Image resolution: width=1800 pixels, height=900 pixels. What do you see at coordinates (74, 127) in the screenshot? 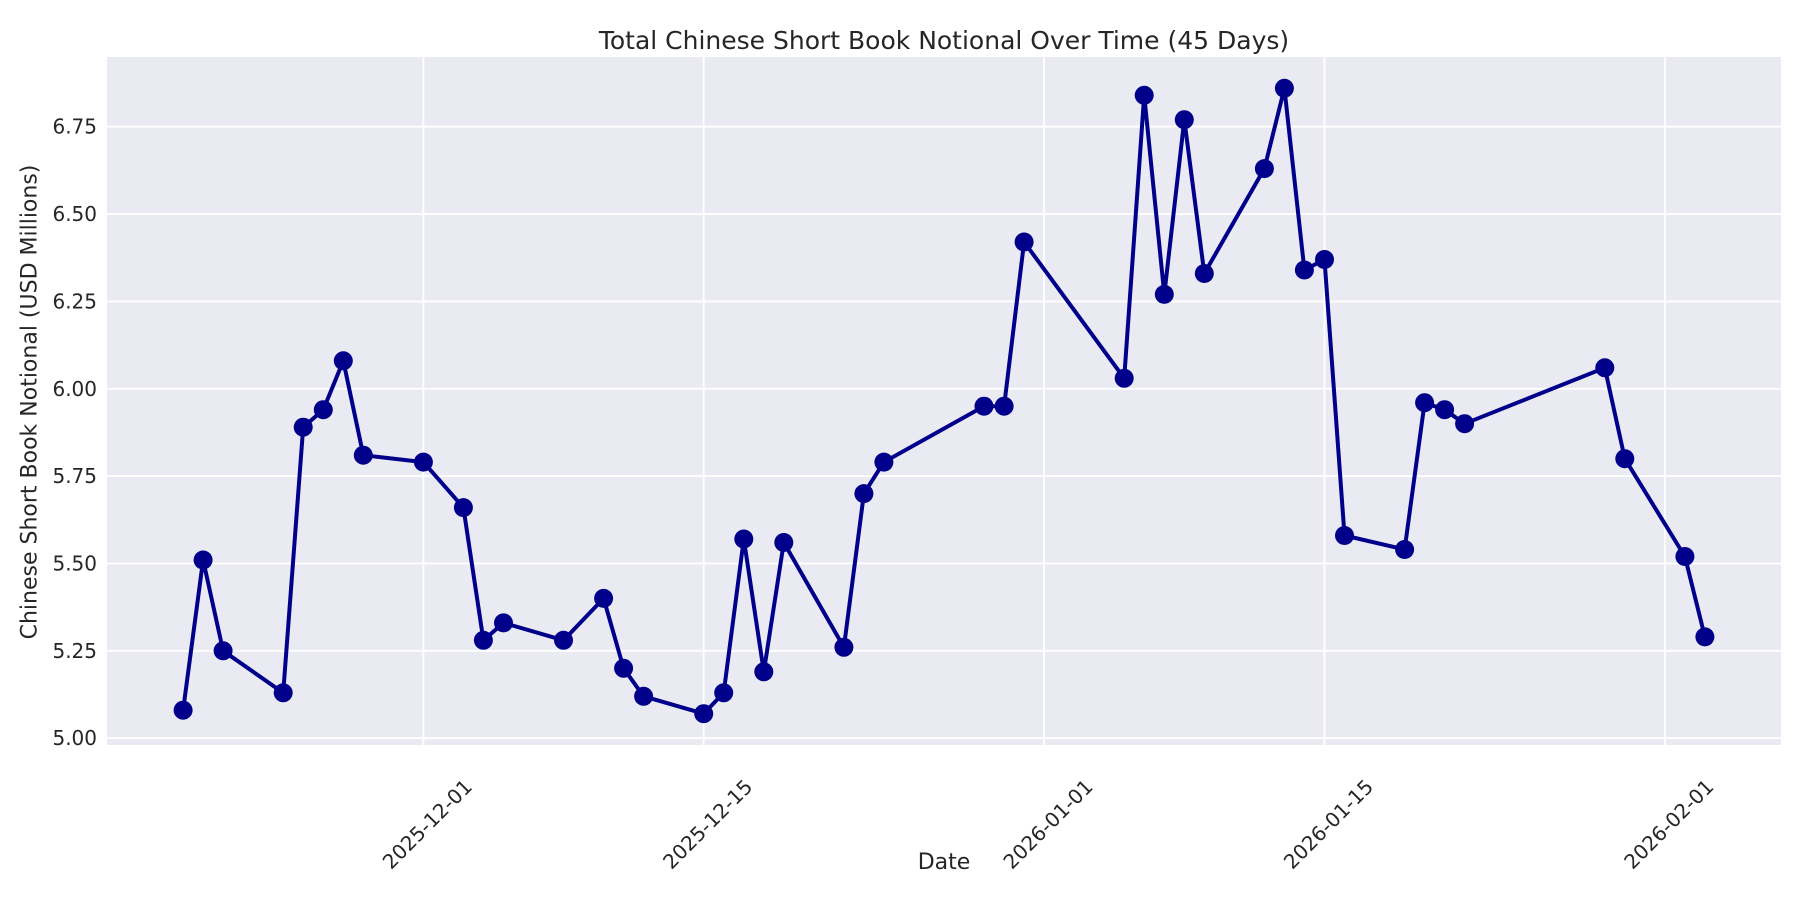
I see `y-tick-label: 6.75` at bounding box center [74, 127].